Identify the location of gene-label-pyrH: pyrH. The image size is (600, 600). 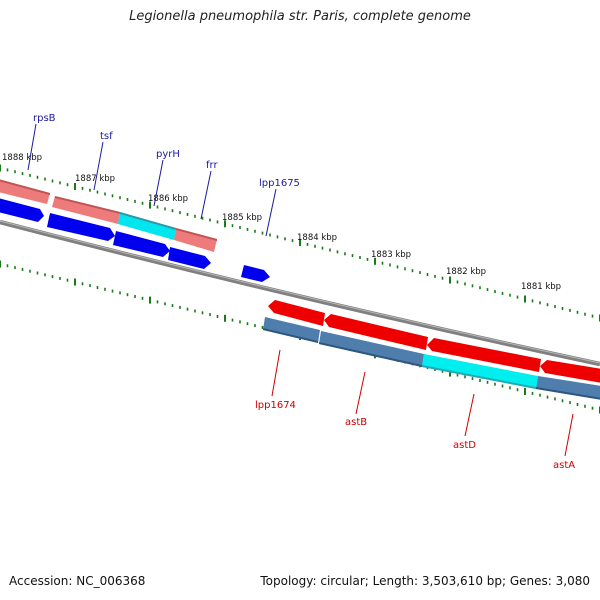
(168, 154).